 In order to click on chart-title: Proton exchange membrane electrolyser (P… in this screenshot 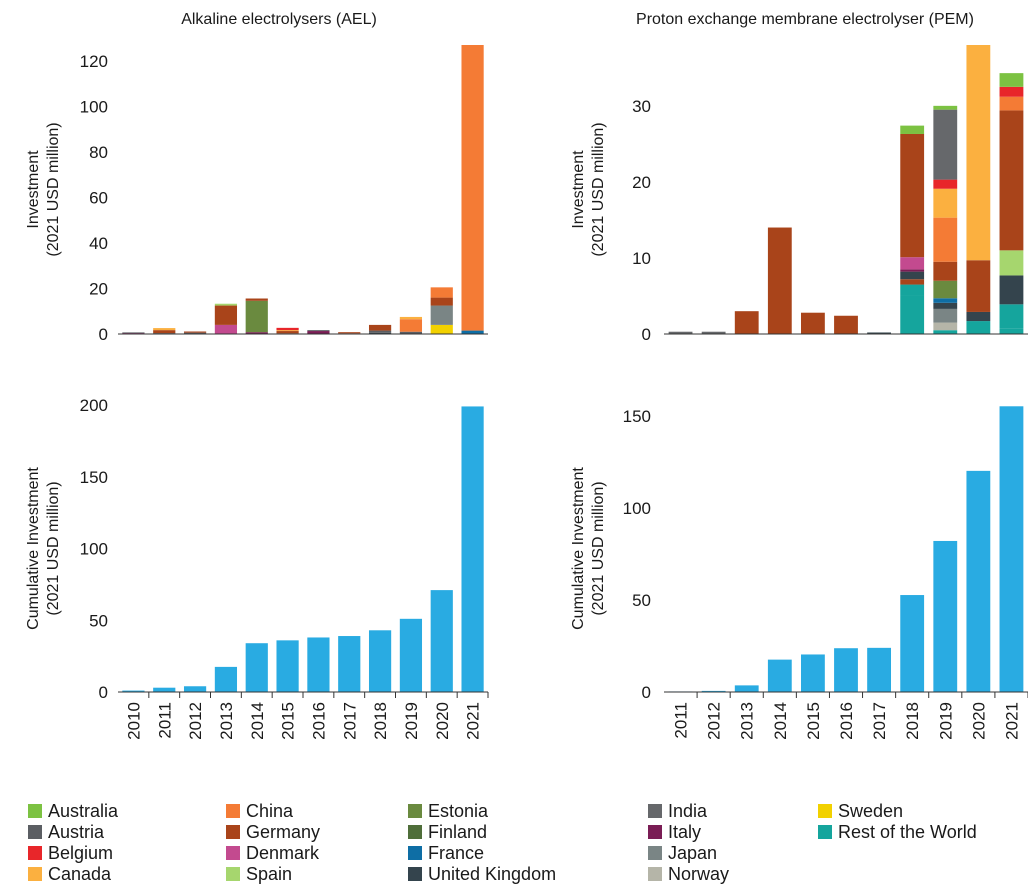, I will do `click(805, 19)`.